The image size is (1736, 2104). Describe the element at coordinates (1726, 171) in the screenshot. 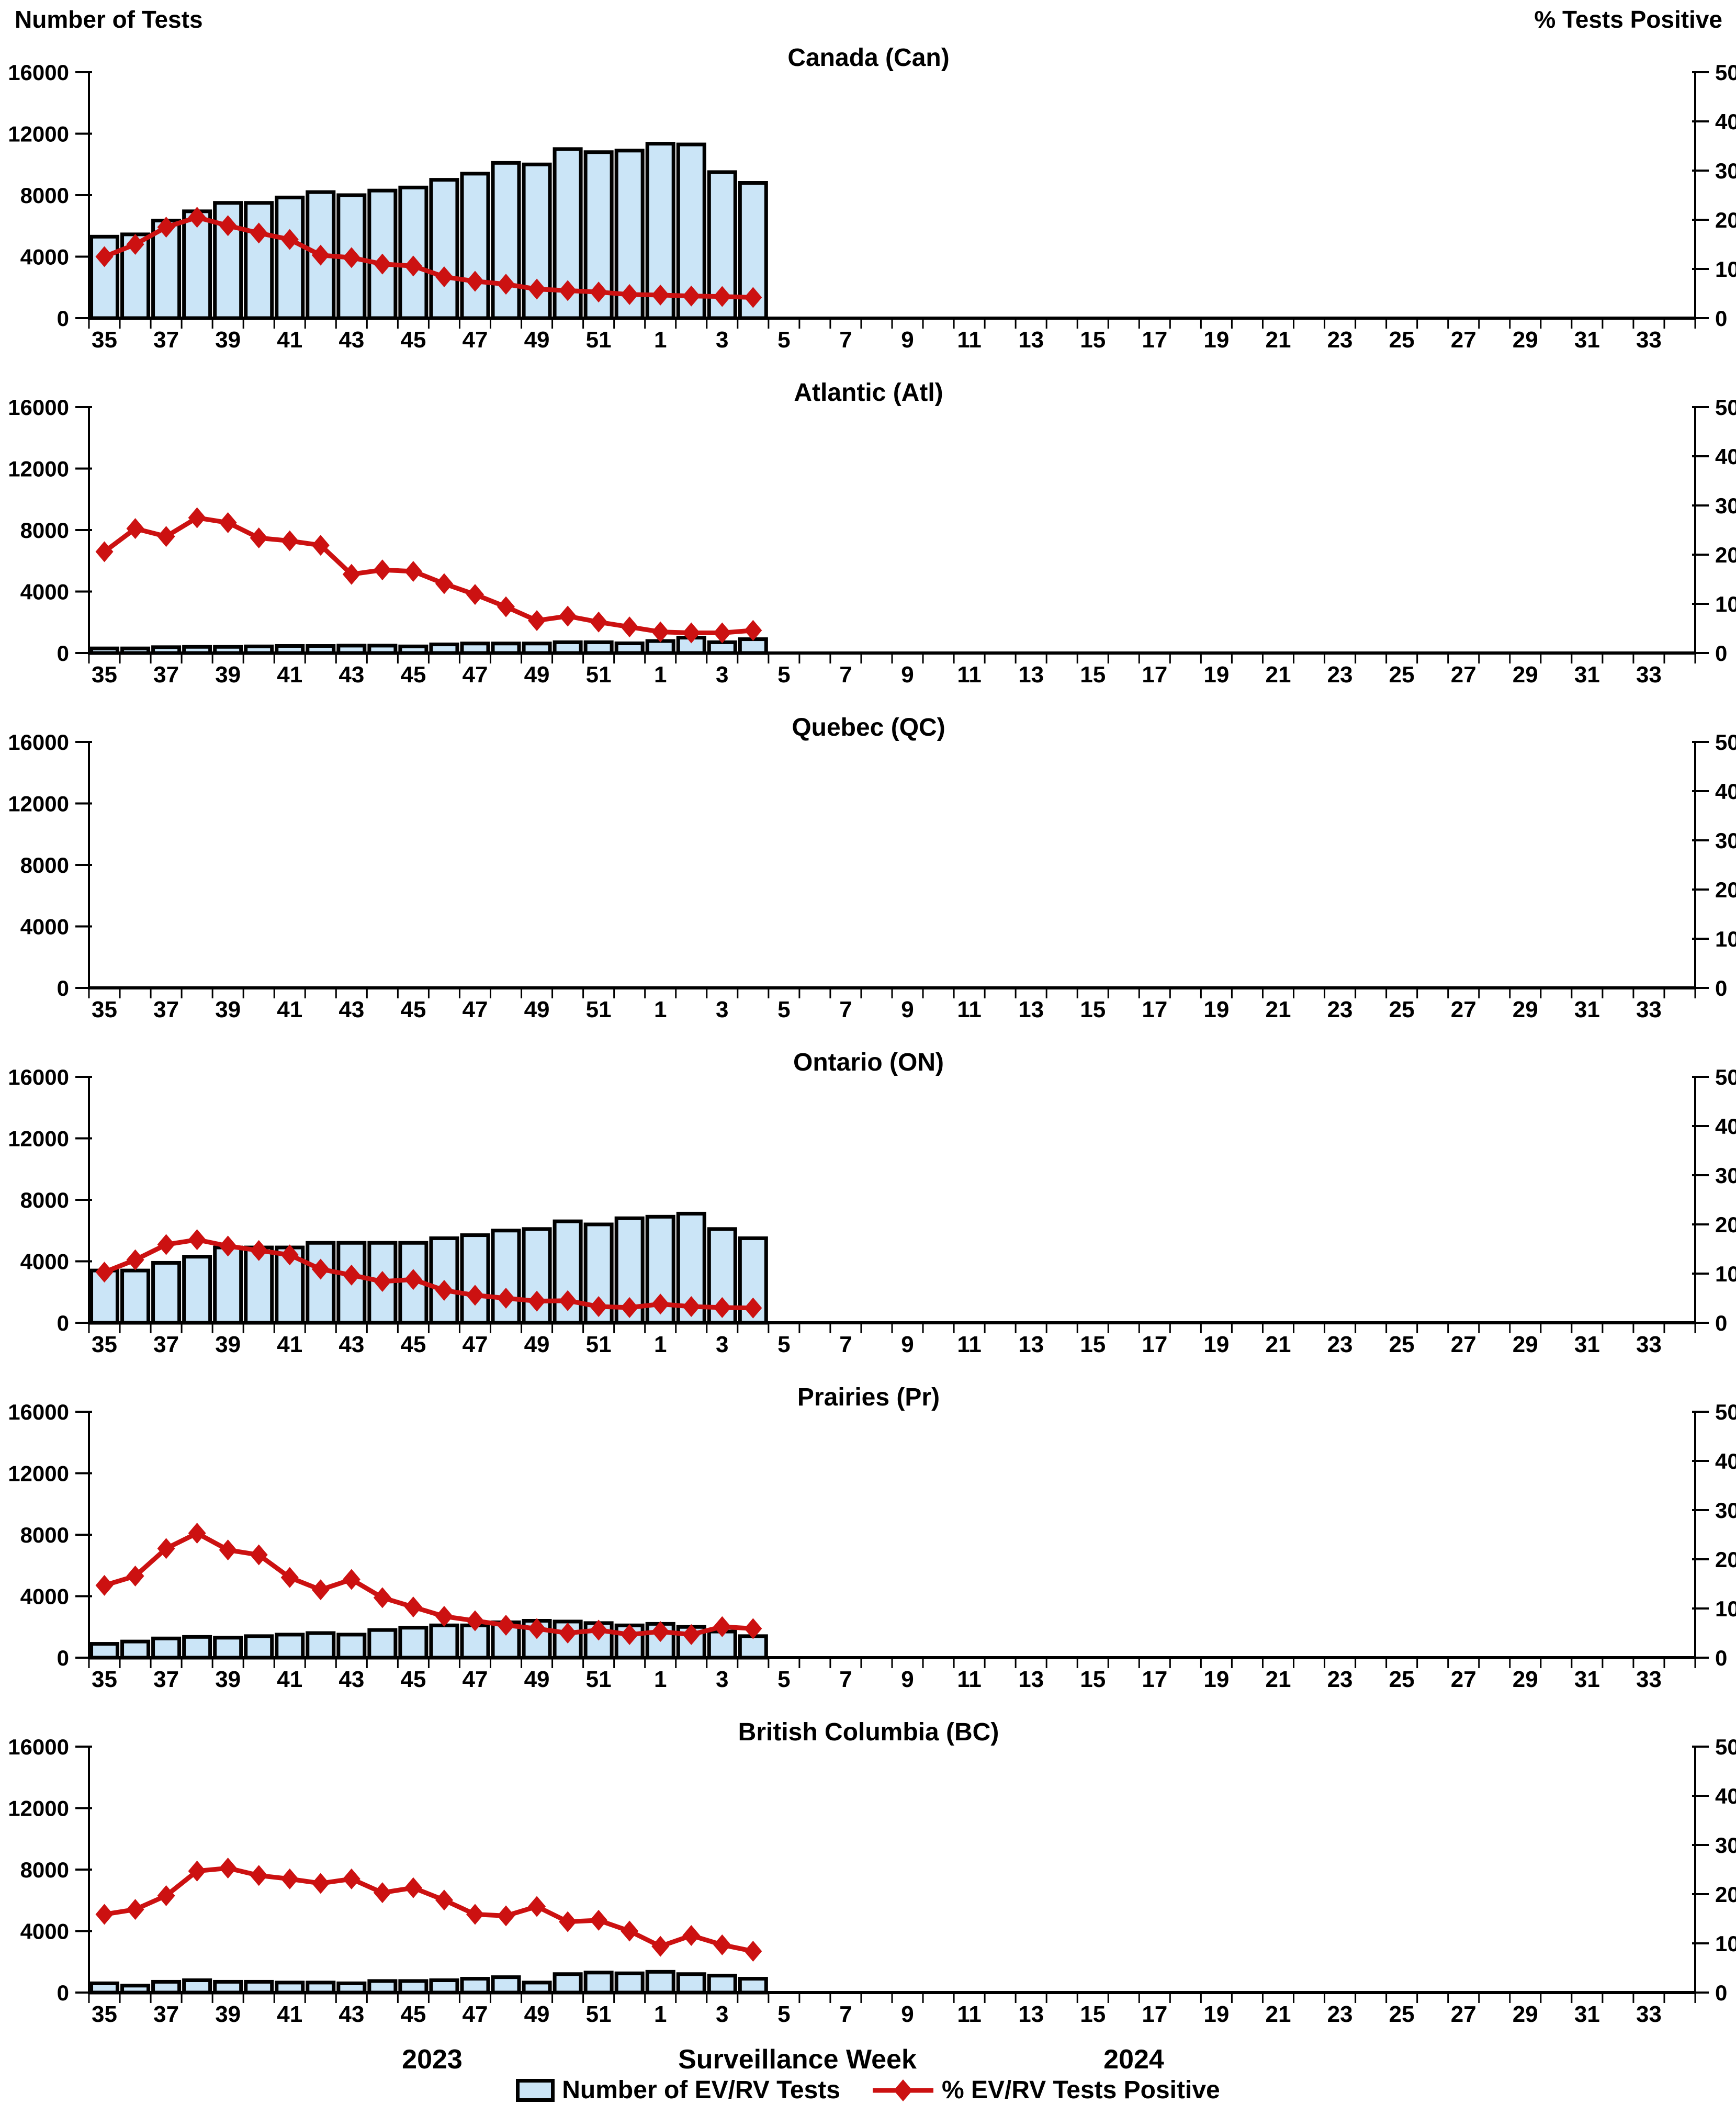

I see `right-tick-label: 30` at that location.